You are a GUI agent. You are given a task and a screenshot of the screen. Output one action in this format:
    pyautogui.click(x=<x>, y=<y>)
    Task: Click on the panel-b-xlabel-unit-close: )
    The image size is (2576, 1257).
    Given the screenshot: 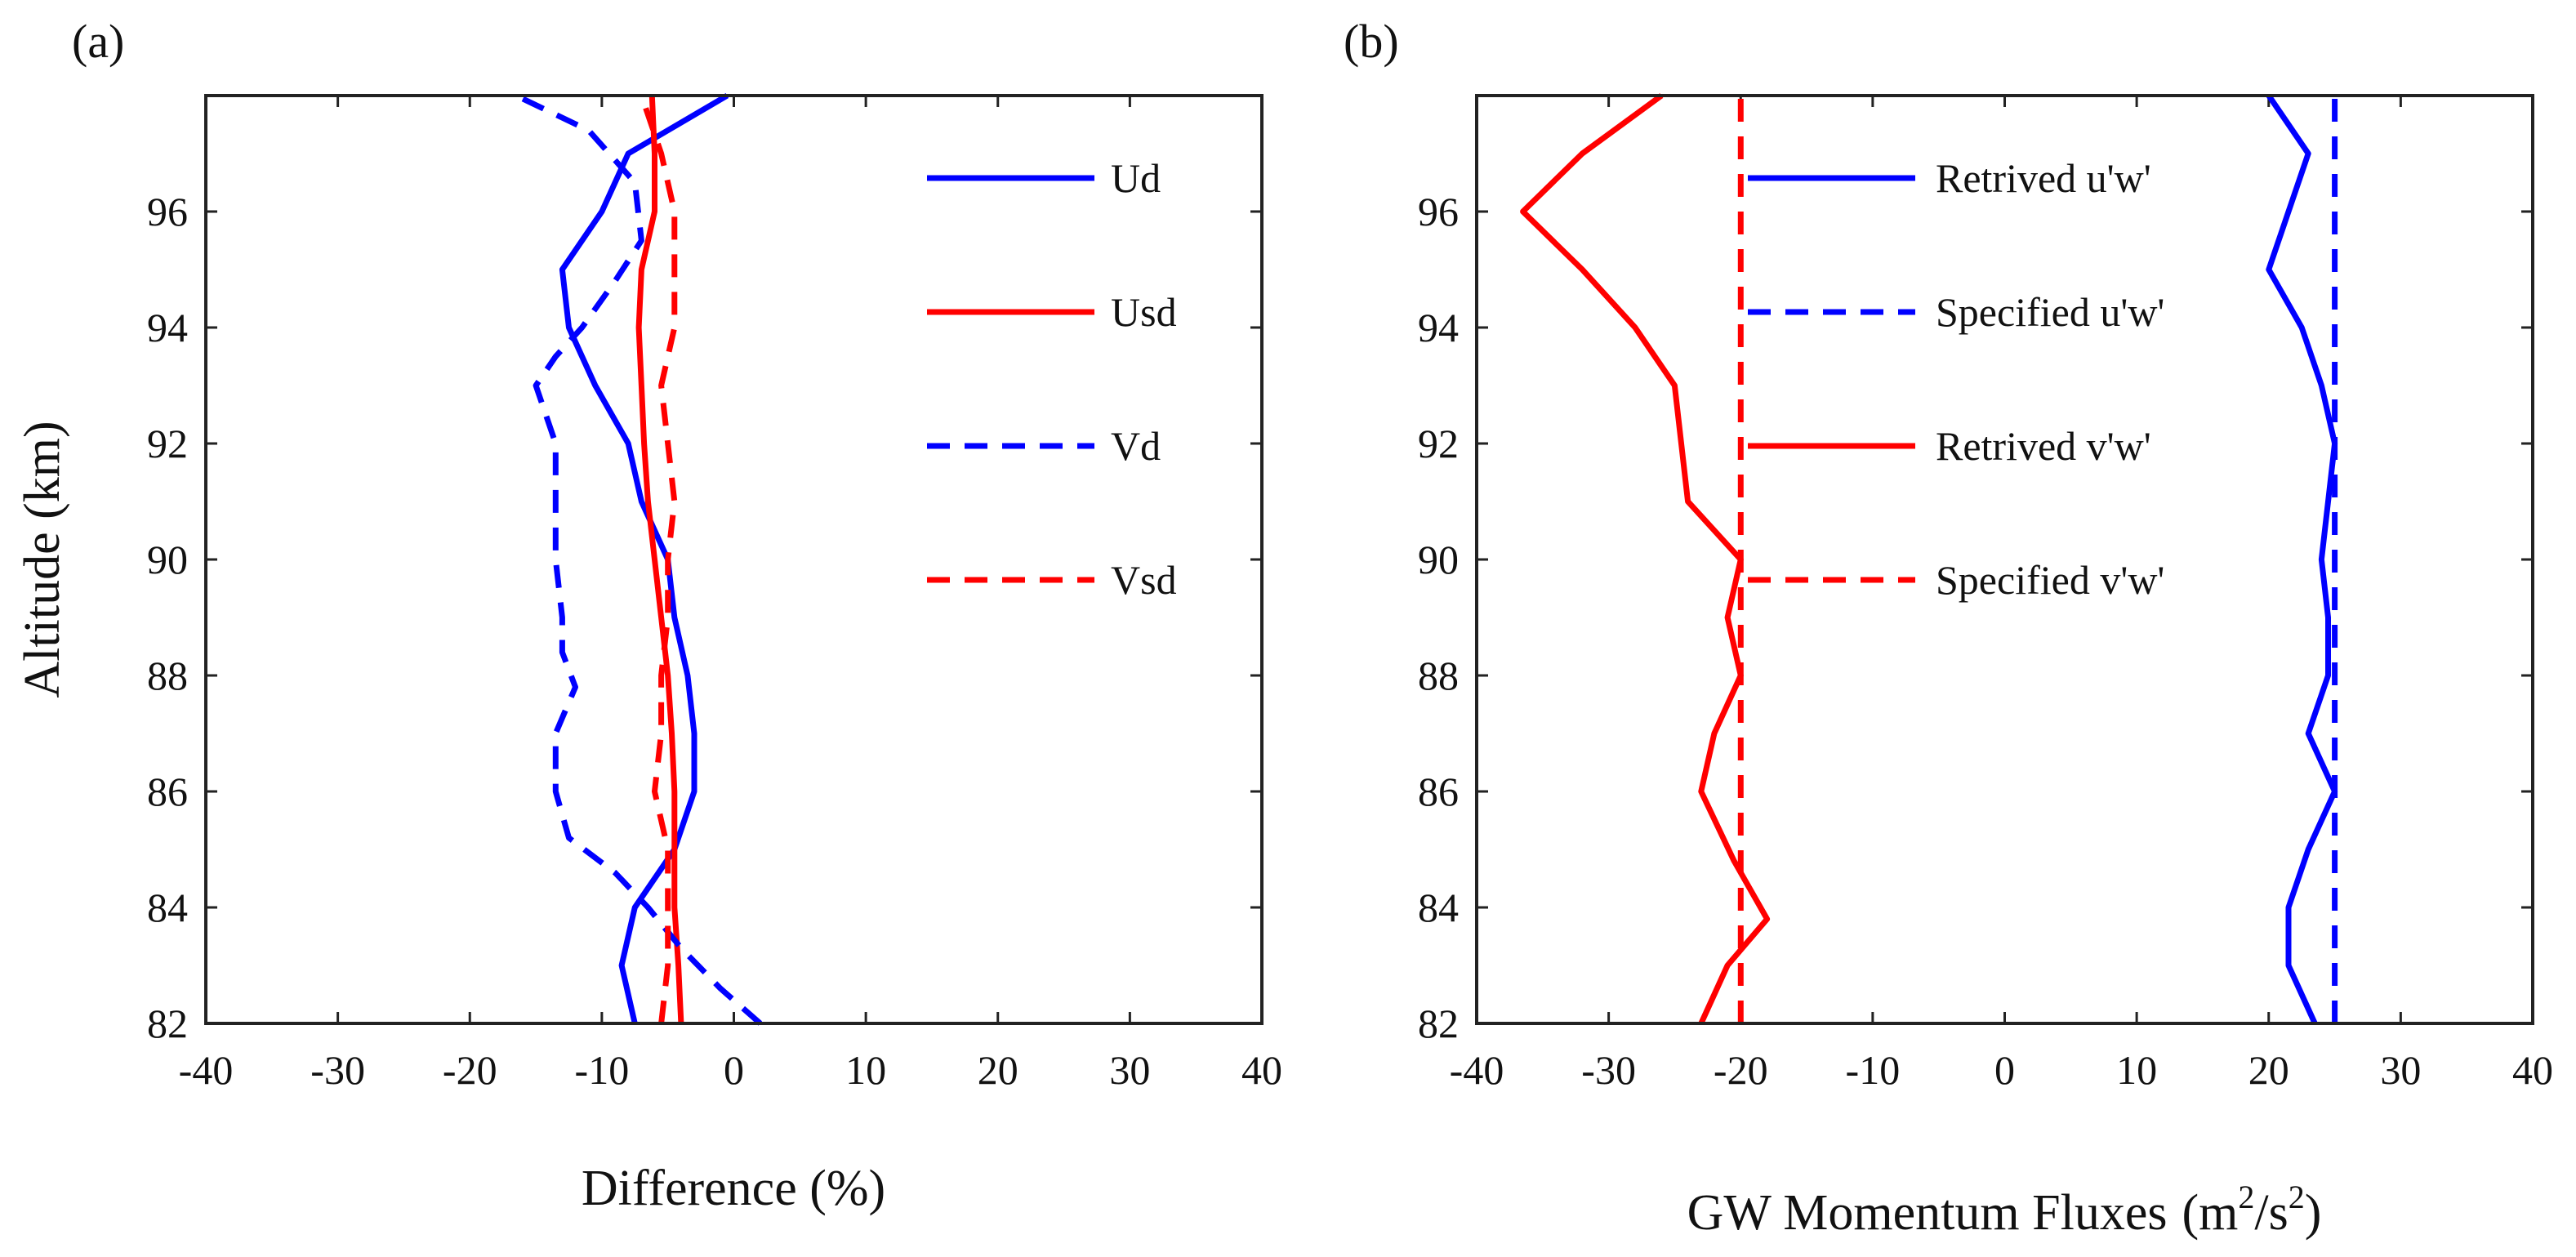 What is the action you would take?
    pyautogui.click(x=2313, y=1213)
    